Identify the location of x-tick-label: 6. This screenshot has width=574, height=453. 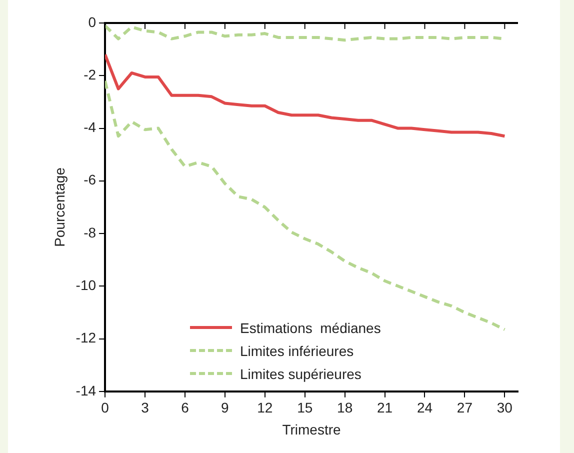
(185, 408).